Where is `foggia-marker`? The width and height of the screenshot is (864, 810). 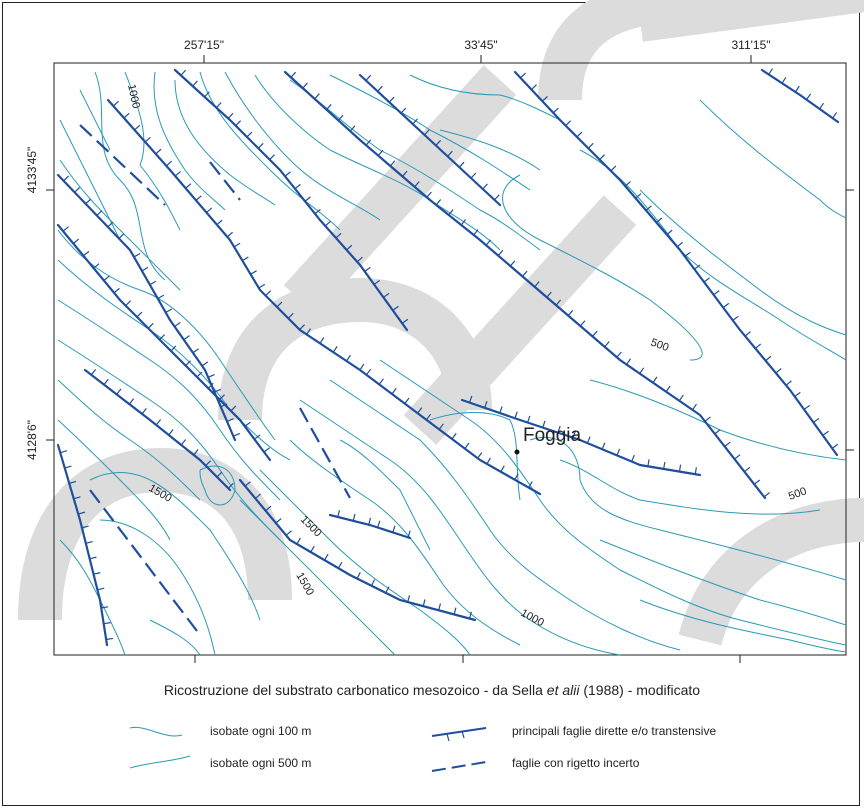
foggia-marker is located at coordinates (517, 452).